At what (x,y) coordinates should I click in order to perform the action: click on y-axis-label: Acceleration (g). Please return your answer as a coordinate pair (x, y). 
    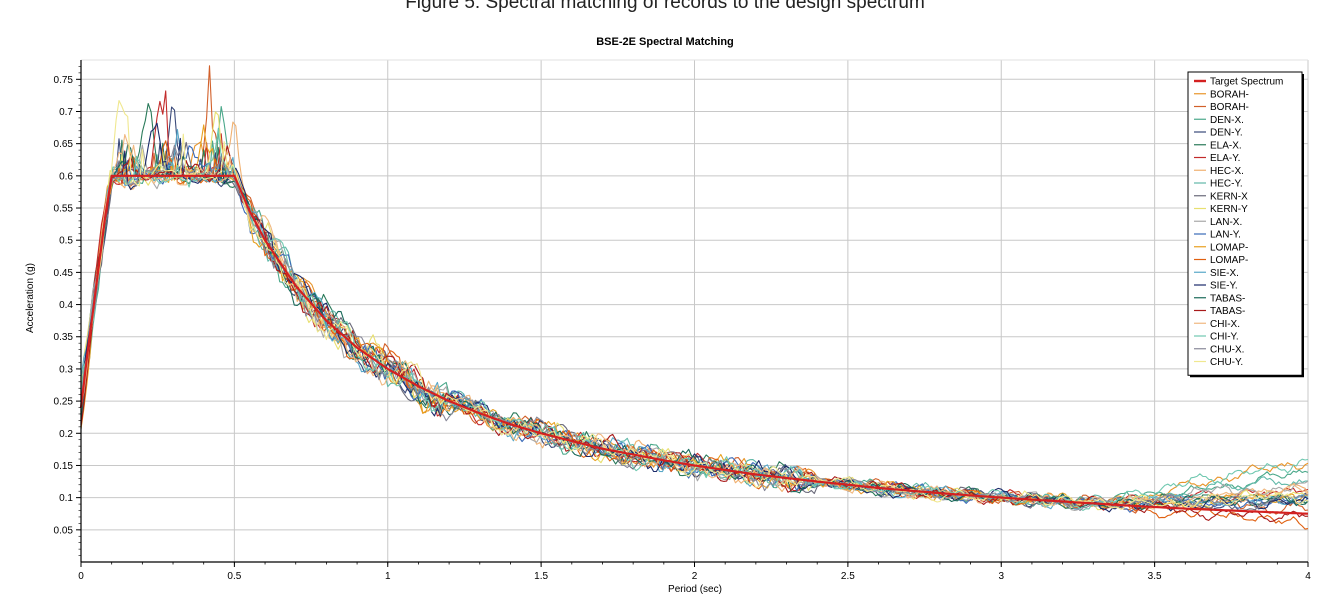
    Looking at the image, I should click on (30, 298).